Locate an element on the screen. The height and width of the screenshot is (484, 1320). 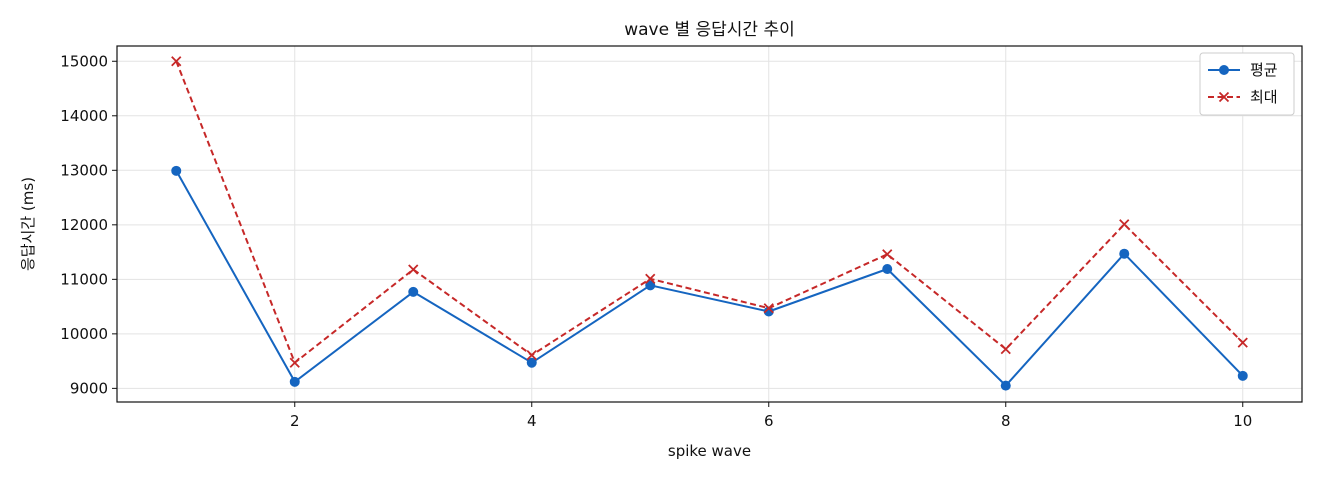
legend-item: 최대 is located at coordinates (1243, 97).